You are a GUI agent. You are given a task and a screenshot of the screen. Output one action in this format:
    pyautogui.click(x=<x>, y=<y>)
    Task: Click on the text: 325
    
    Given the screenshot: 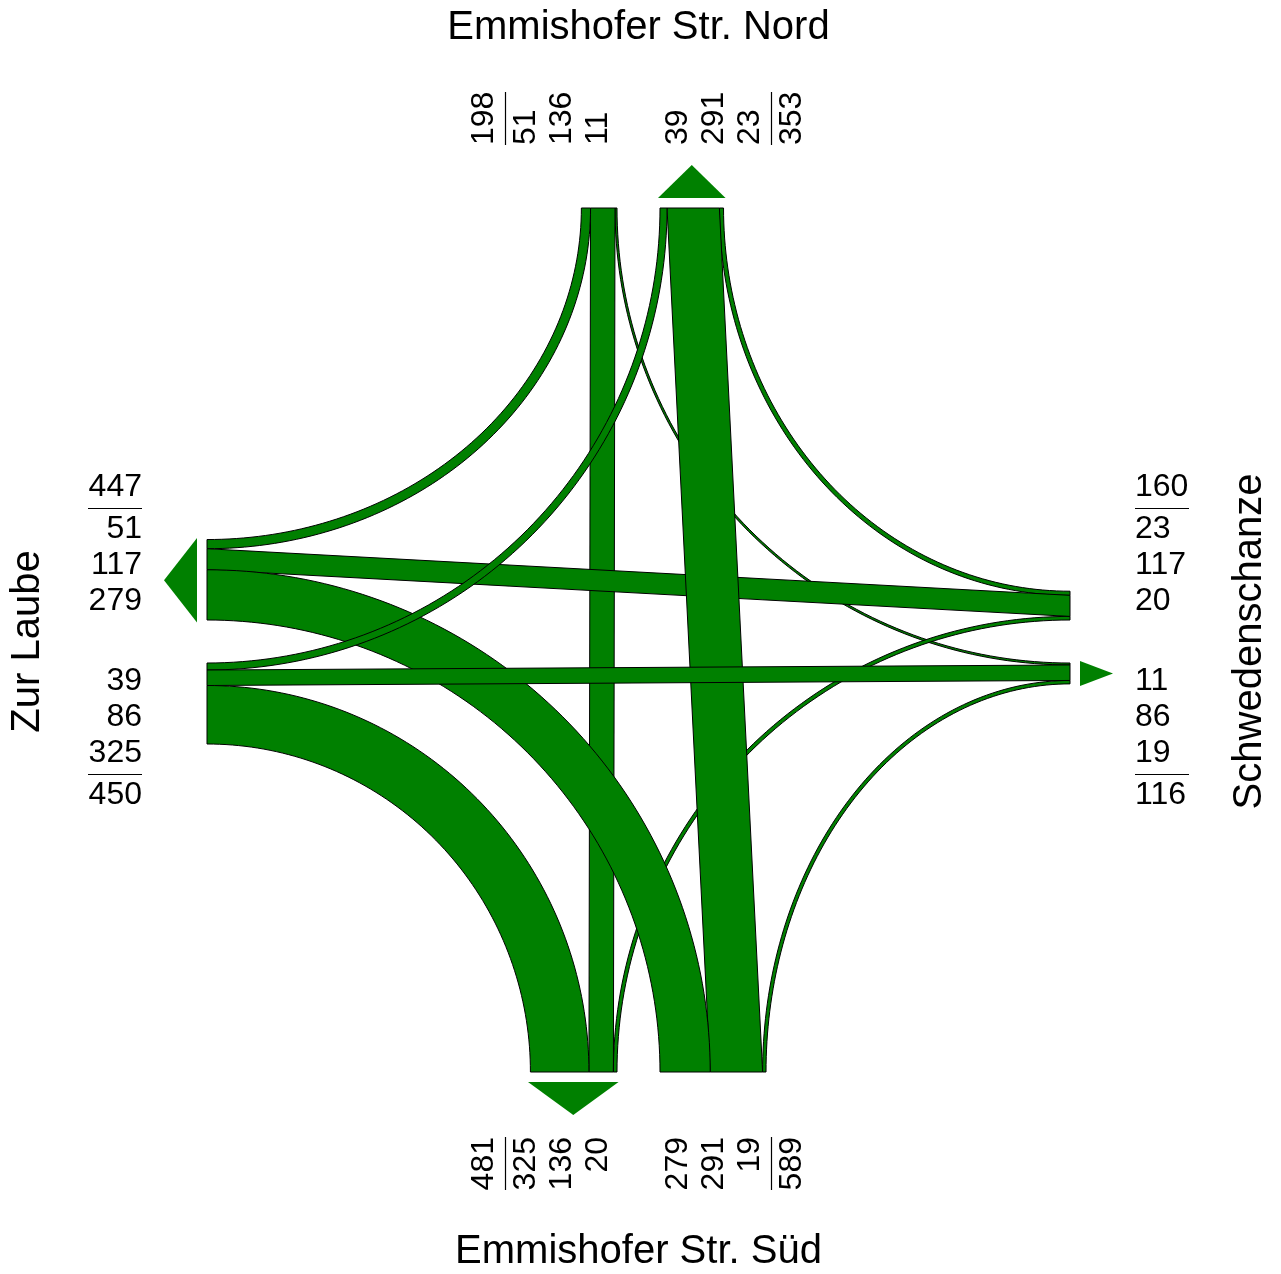 What is the action you would take?
    pyautogui.click(x=115, y=751)
    